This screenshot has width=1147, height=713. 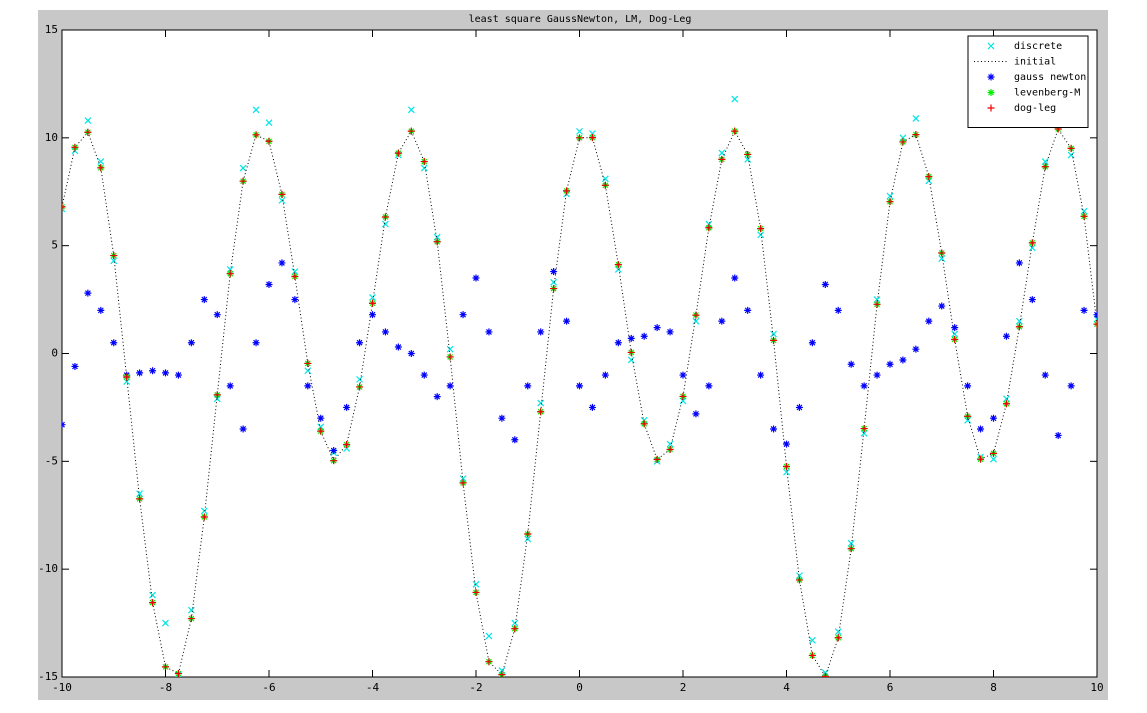 What do you see at coordinates (890, 687) in the screenshot?
I see `x-tick-label: 6` at bounding box center [890, 687].